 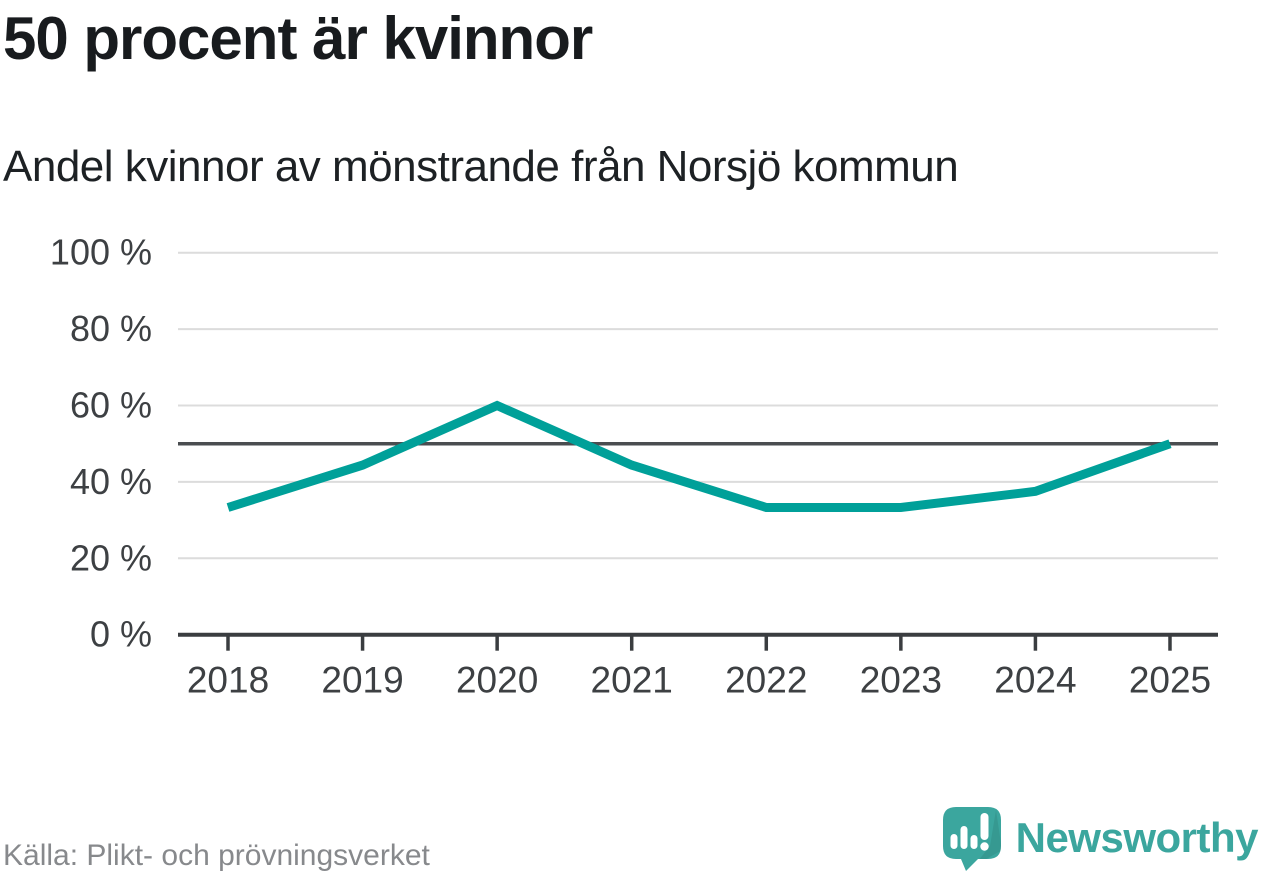 I want to click on newsworthy-icon, so click(x=971, y=839).